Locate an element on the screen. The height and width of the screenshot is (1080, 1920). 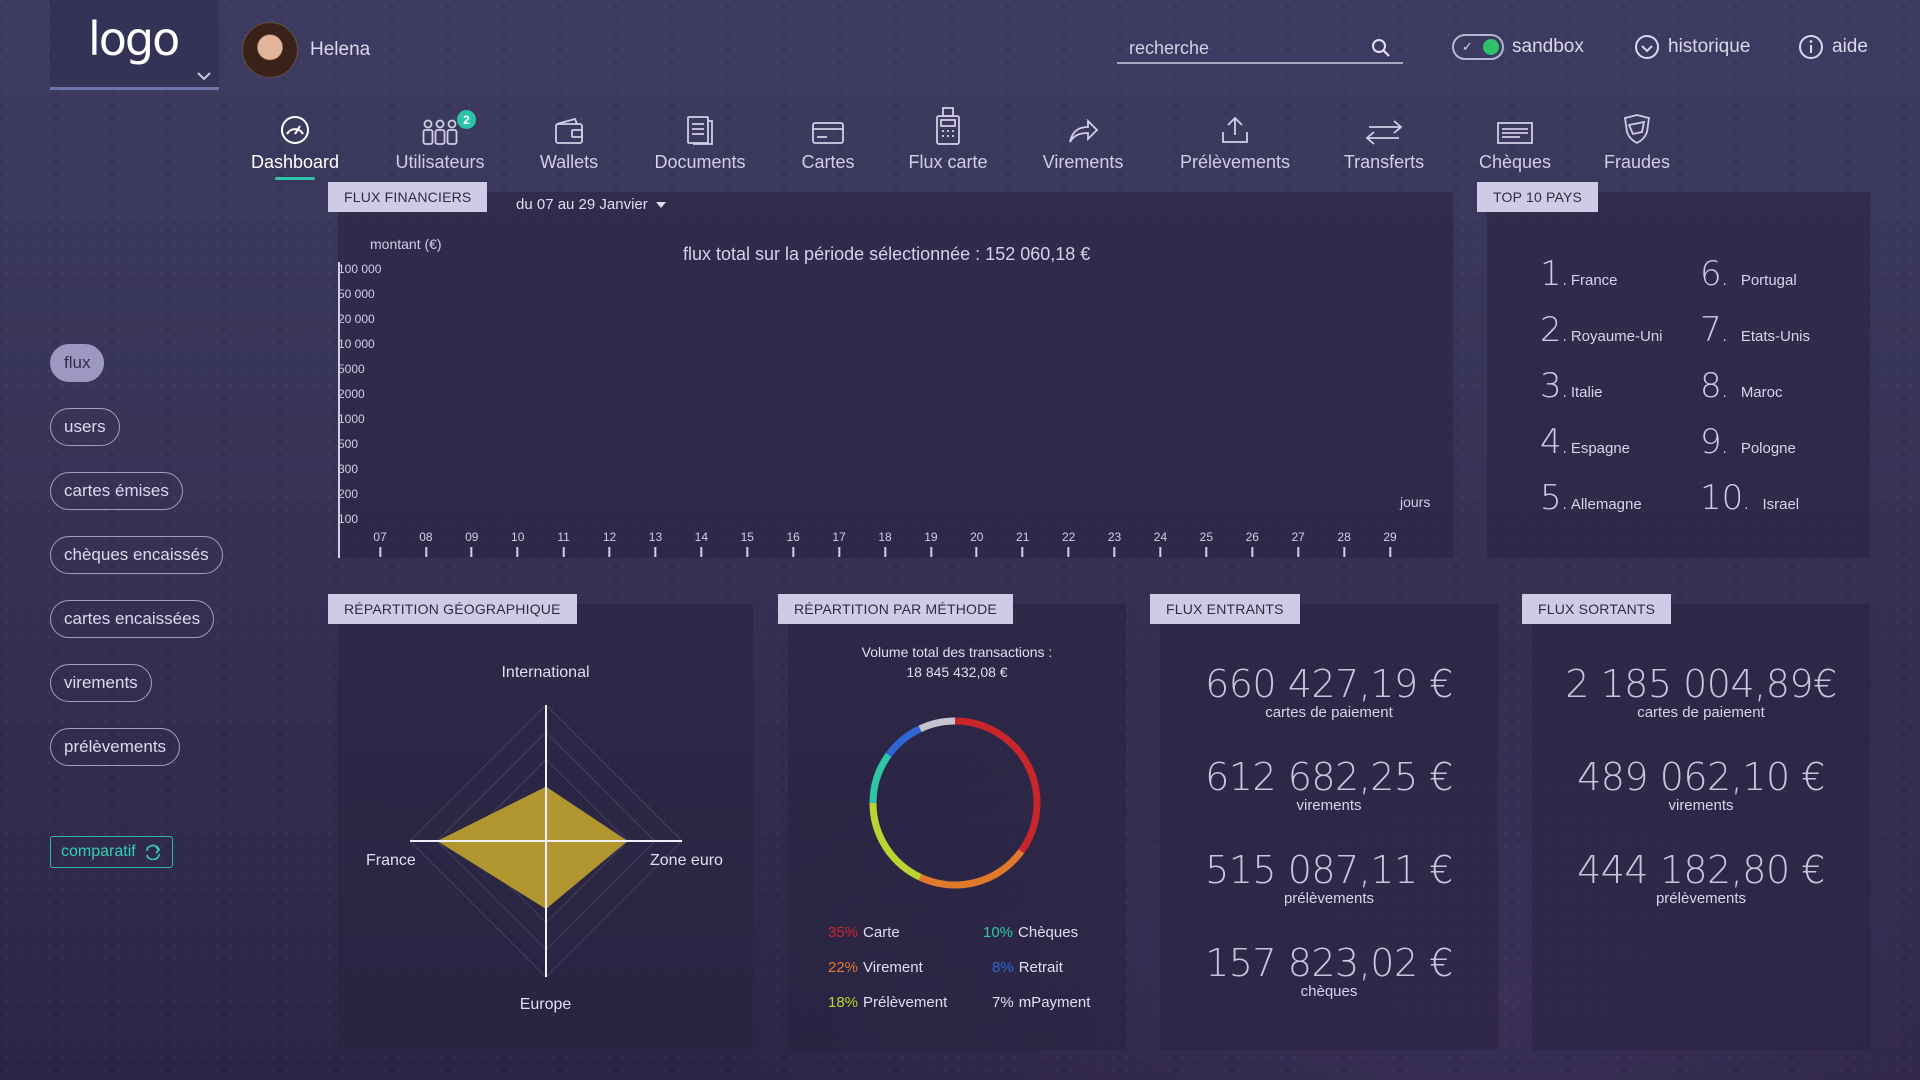
x-tick: 28 is located at coordinates (1344, 543).